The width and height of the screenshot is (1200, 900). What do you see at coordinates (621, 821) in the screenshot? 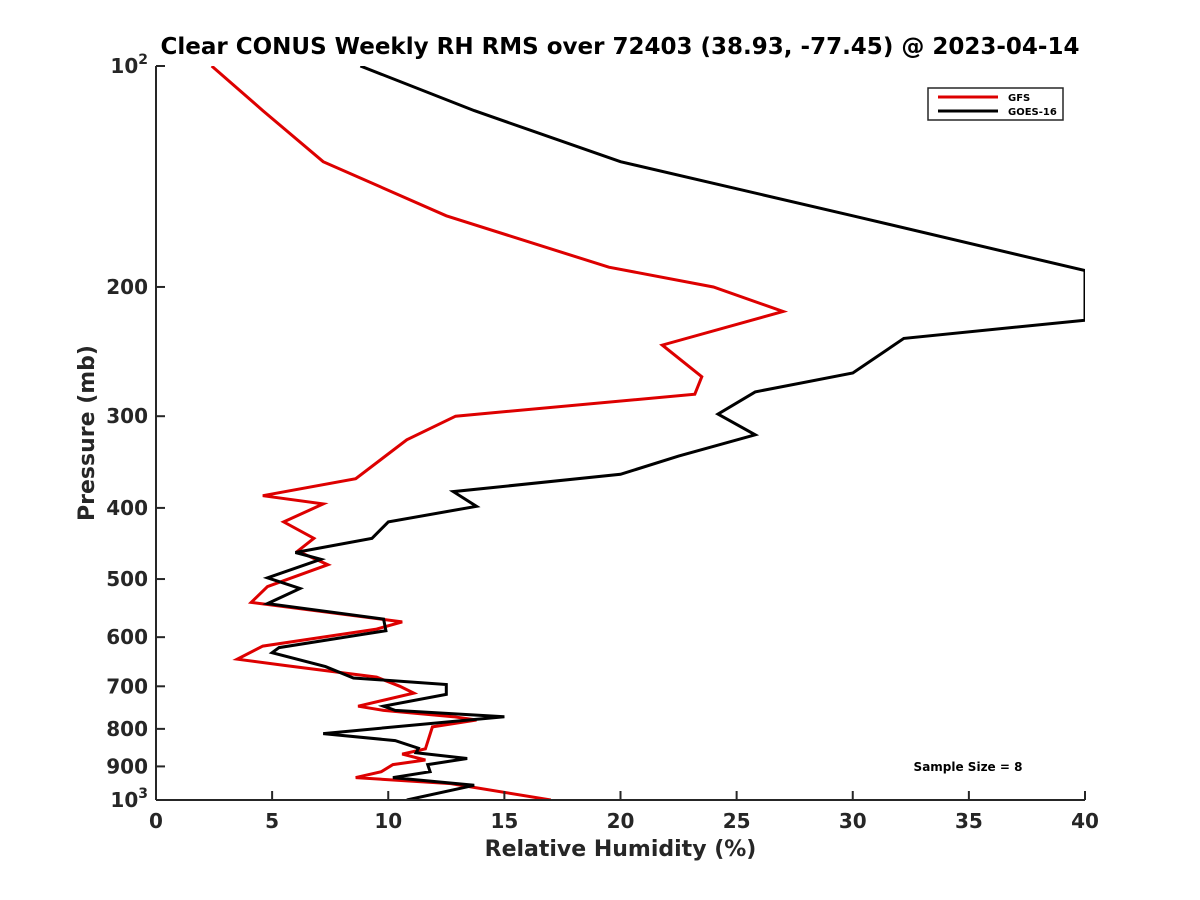
I see `x-tick-label: 20` at bounding box center [621, 821].